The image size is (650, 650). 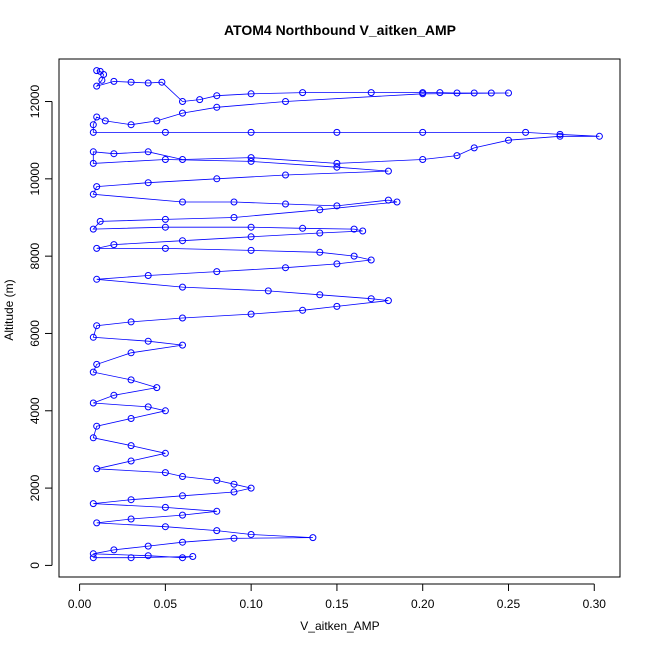 What do you see at coordinates (35, 565) in the screenshot?
I see `y-tick-label: 0` at bounding box center [35, 565].